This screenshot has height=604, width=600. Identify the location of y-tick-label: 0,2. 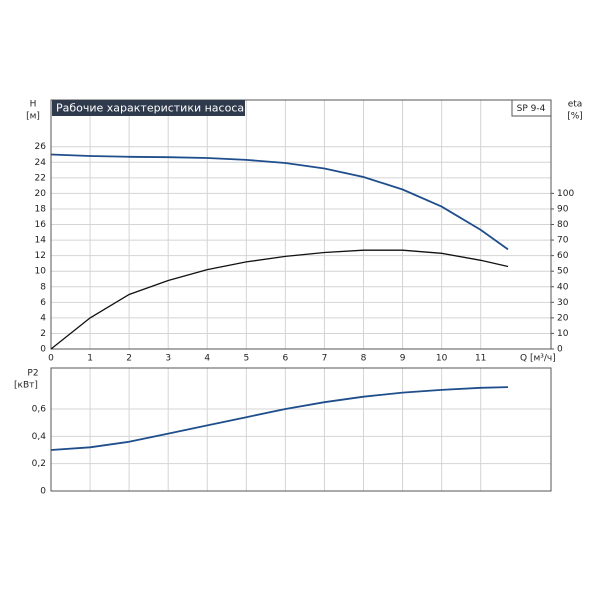
(39, 464).